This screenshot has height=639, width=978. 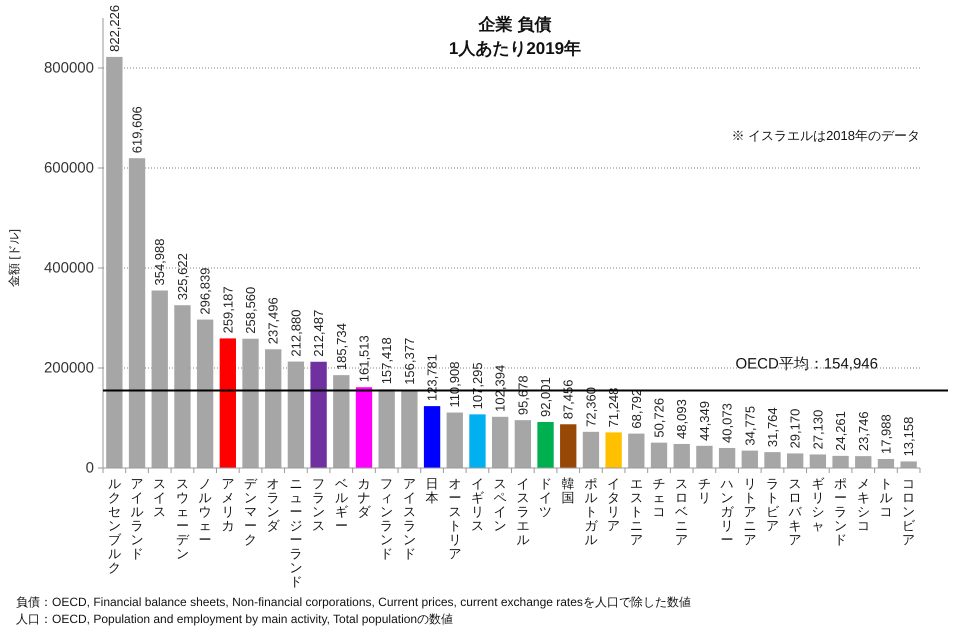 What do you see at coordinates (909, 511) in the screenshot?
I see `x-tick-label: コロンビア` at bounding box center [909, 511].